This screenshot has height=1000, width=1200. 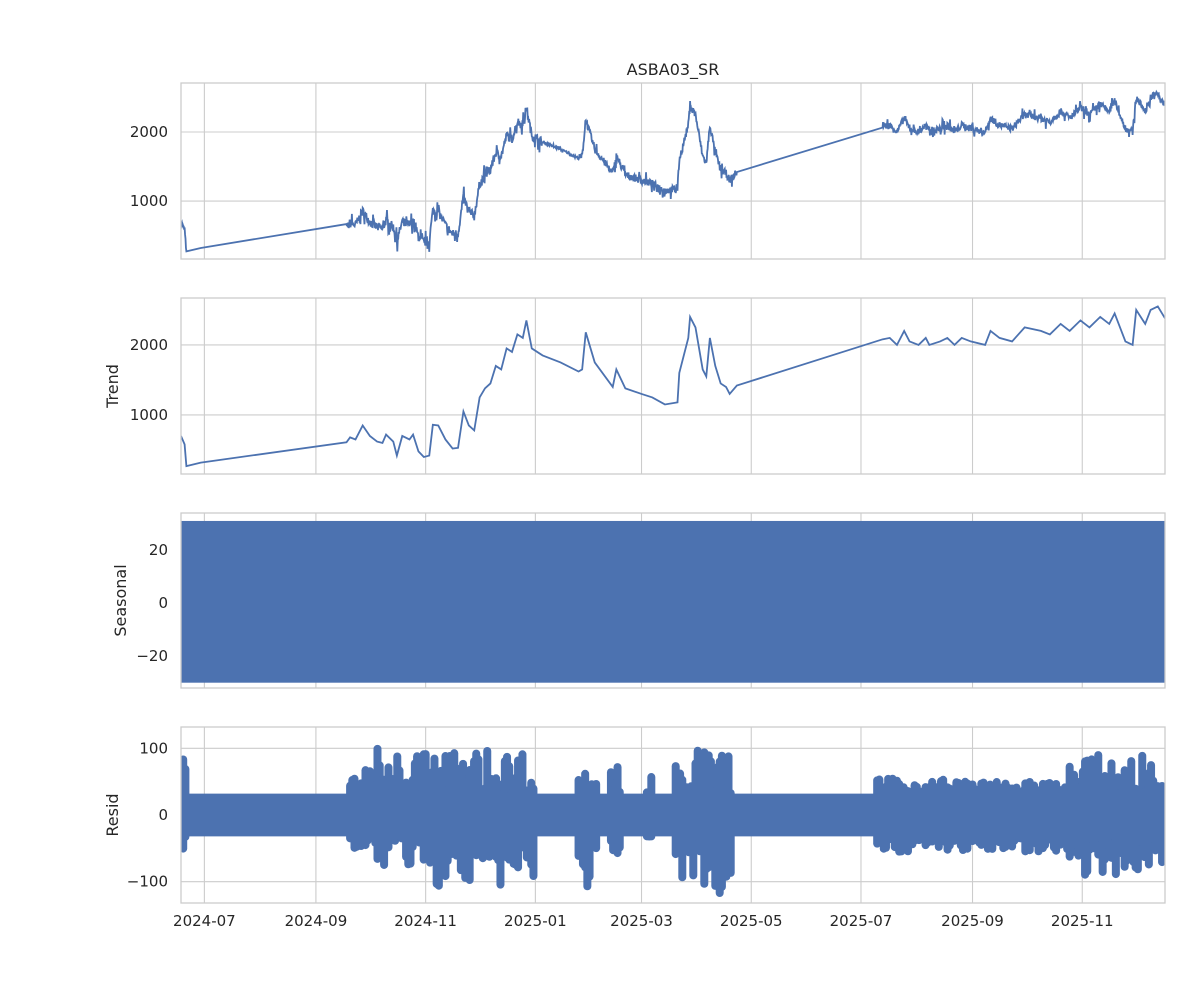 I want to click on x-tick-label: 2025-11, so click(x=1082, y=921).